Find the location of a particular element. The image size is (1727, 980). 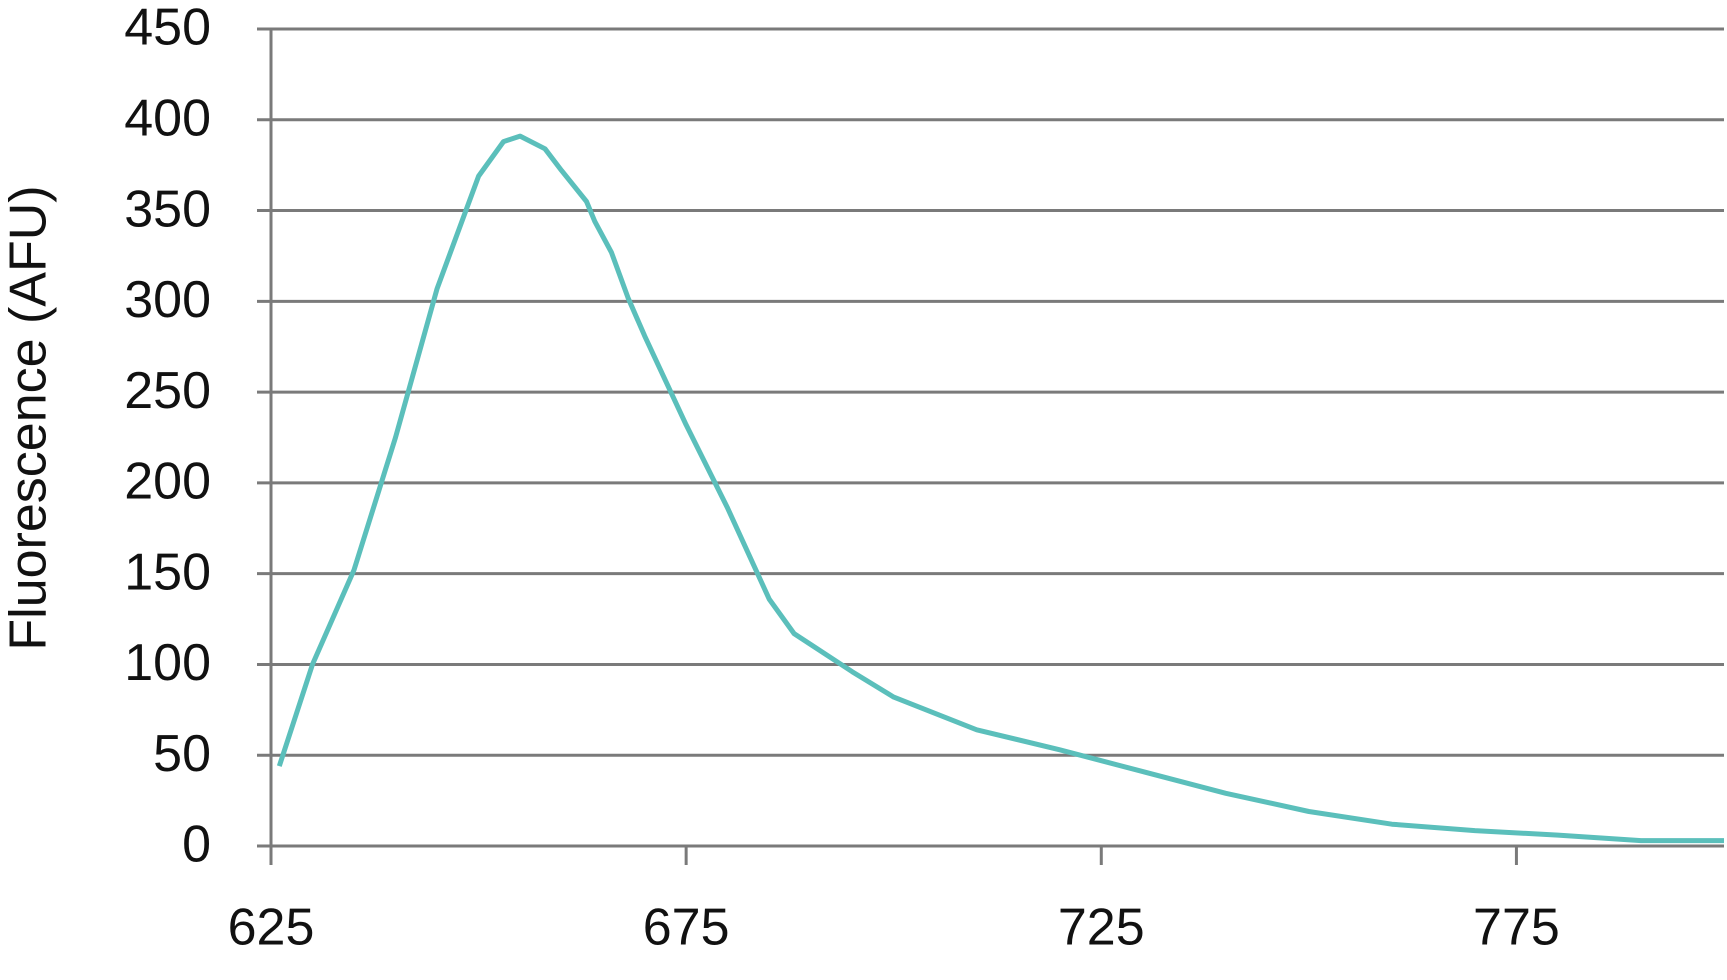

y-tick-label: 400 is located at coordinates (167, 119).